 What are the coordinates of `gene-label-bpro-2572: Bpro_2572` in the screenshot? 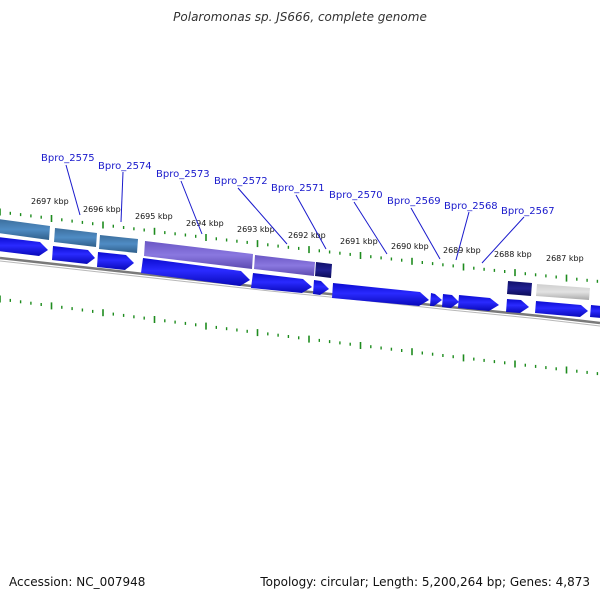 It's located at (241, 181).